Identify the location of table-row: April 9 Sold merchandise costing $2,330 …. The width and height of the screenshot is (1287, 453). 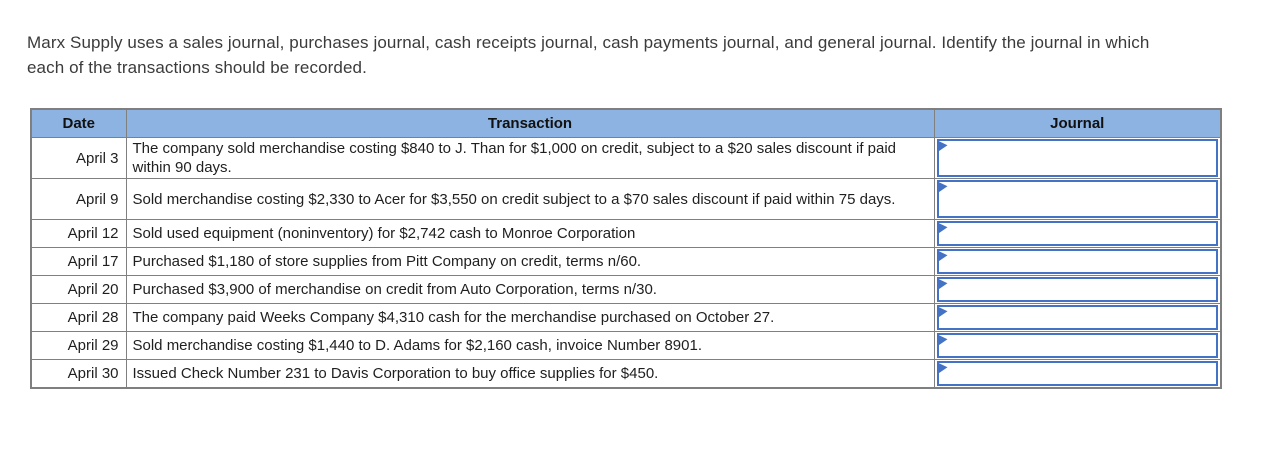
(626, 199).